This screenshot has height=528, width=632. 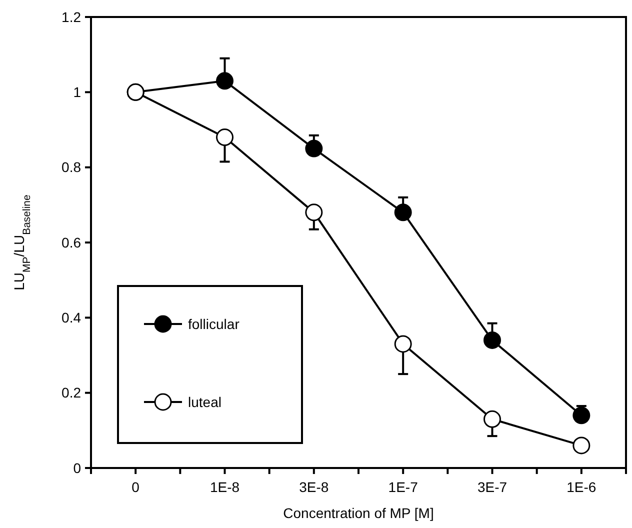 What do you see at coordinates (77, 468) in the screenshot?
I see `y-tick-label: 0` at bounding box center [77, 468].